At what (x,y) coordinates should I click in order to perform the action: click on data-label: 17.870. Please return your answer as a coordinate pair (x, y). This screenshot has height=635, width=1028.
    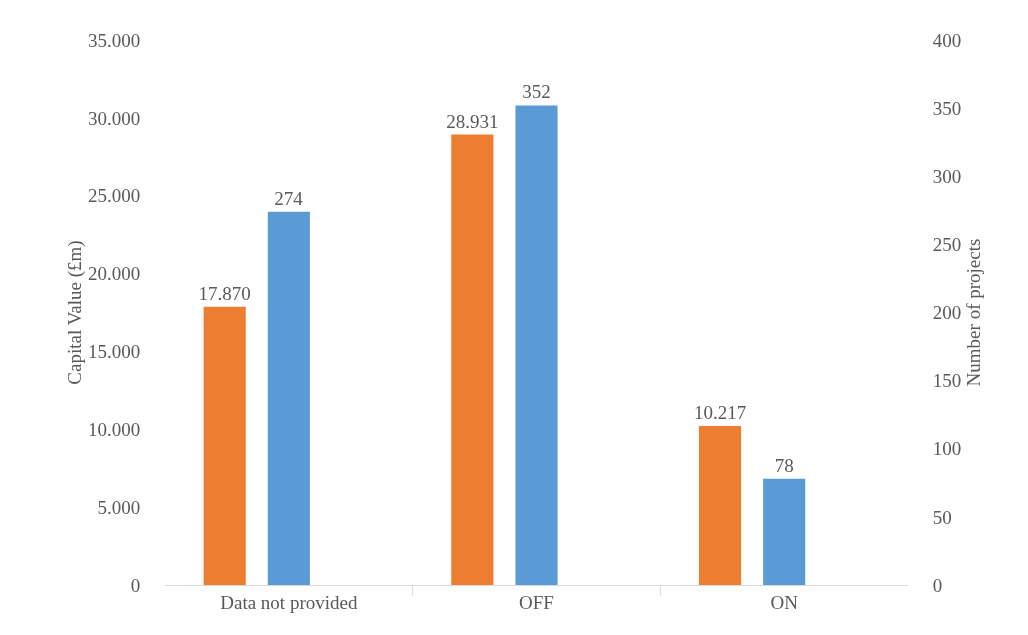
    Looking at the image, I should click on (224, 293).